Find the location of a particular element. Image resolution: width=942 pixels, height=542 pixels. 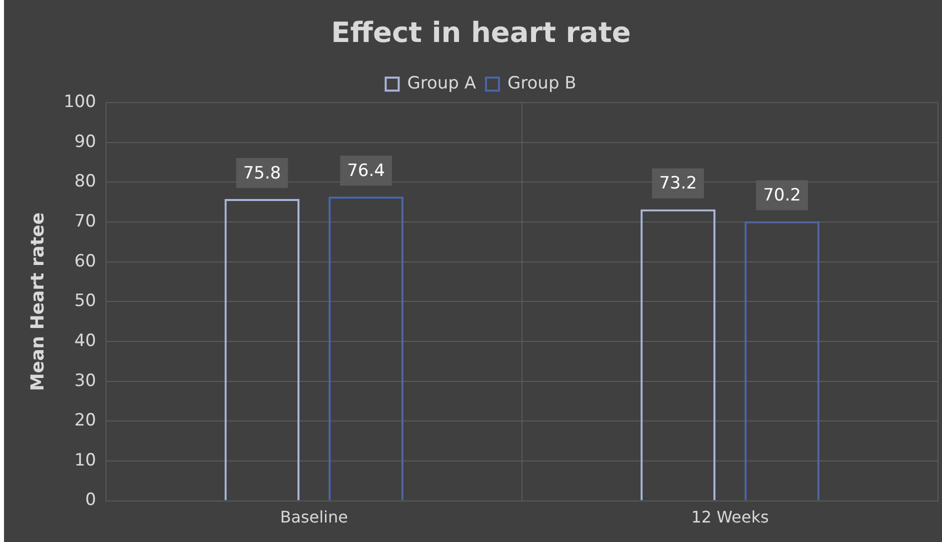

y-tick-label: 10 is located at coordinates (85, 460).